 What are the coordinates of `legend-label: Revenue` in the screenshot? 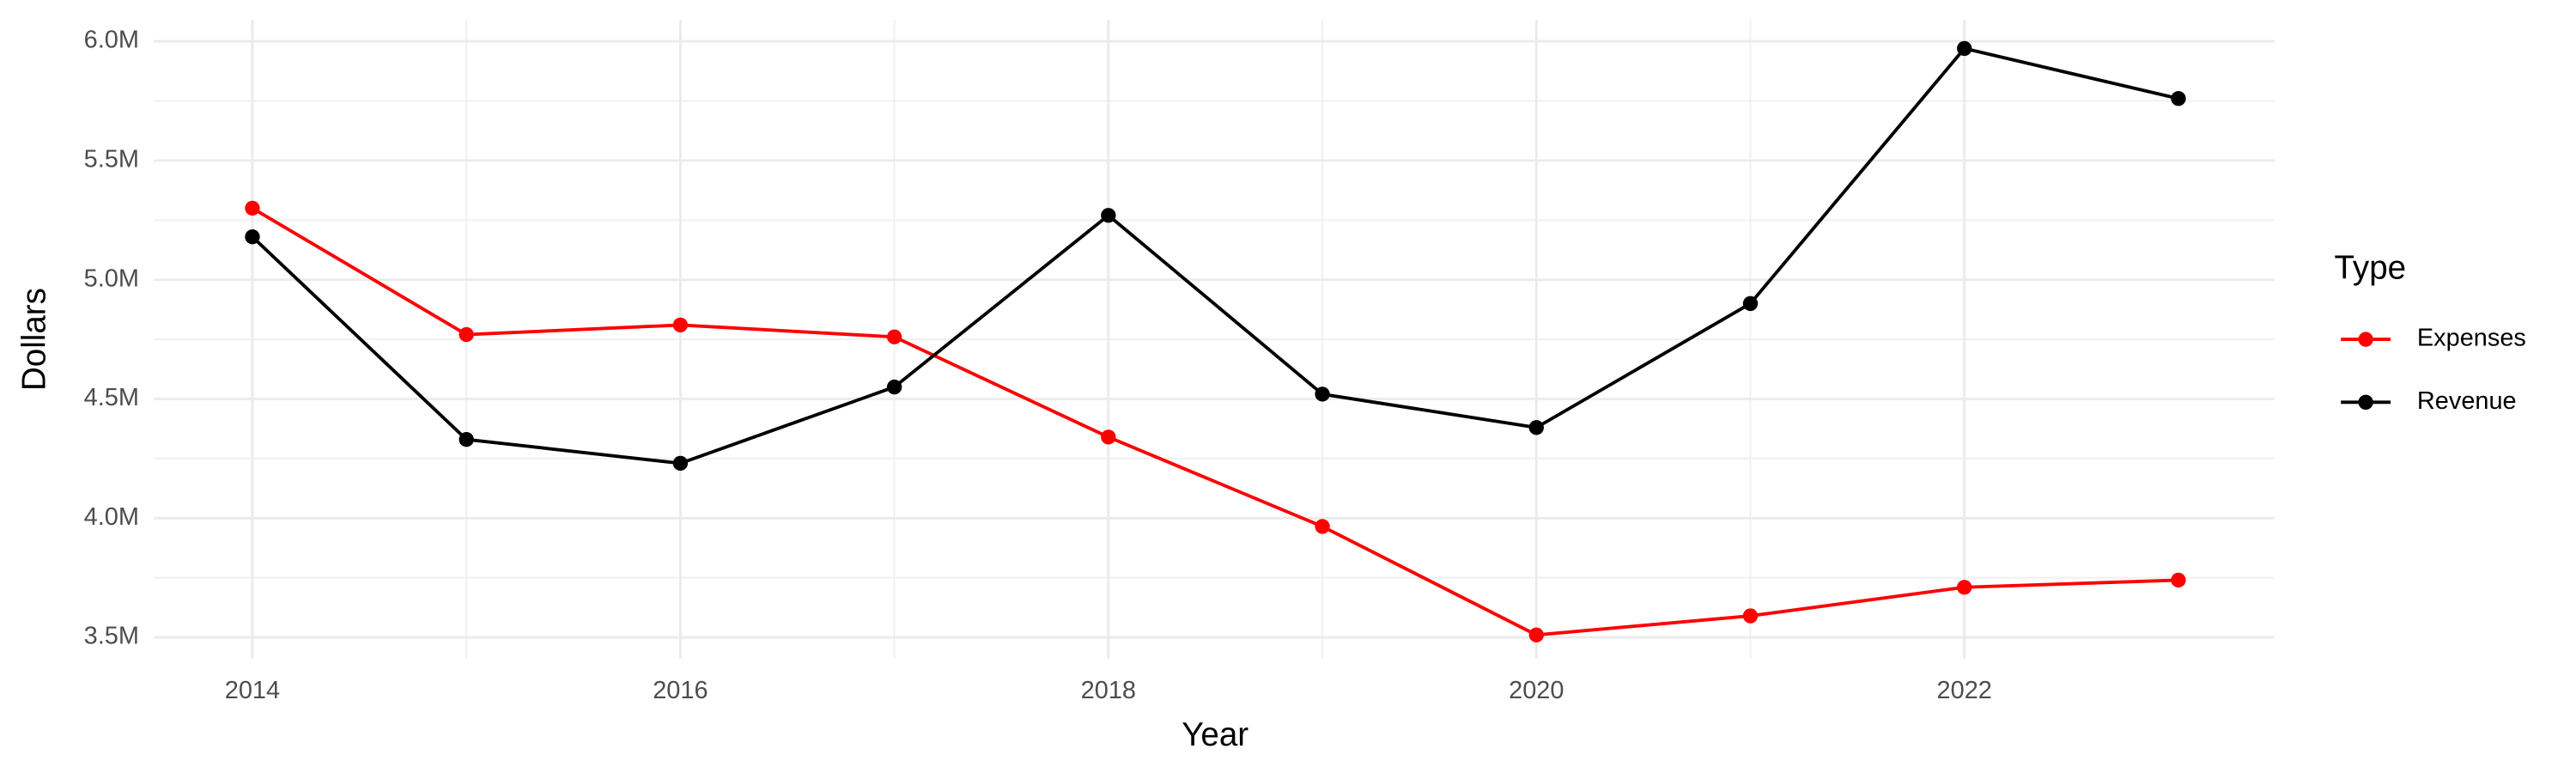 It's located at (2467, 401).